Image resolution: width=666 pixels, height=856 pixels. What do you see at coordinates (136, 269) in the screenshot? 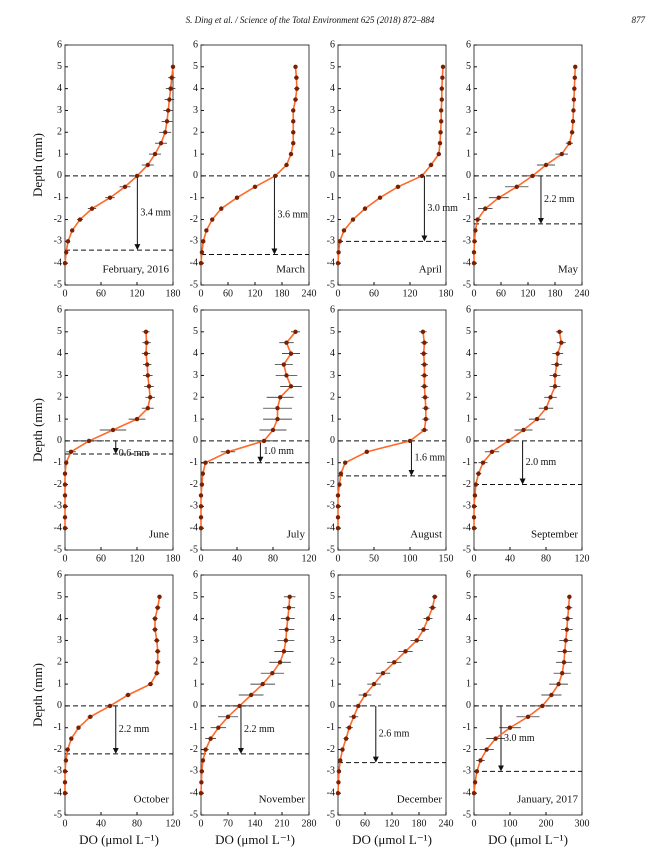
I see `month-label: February, 2016` at bounding box center [136, 269].